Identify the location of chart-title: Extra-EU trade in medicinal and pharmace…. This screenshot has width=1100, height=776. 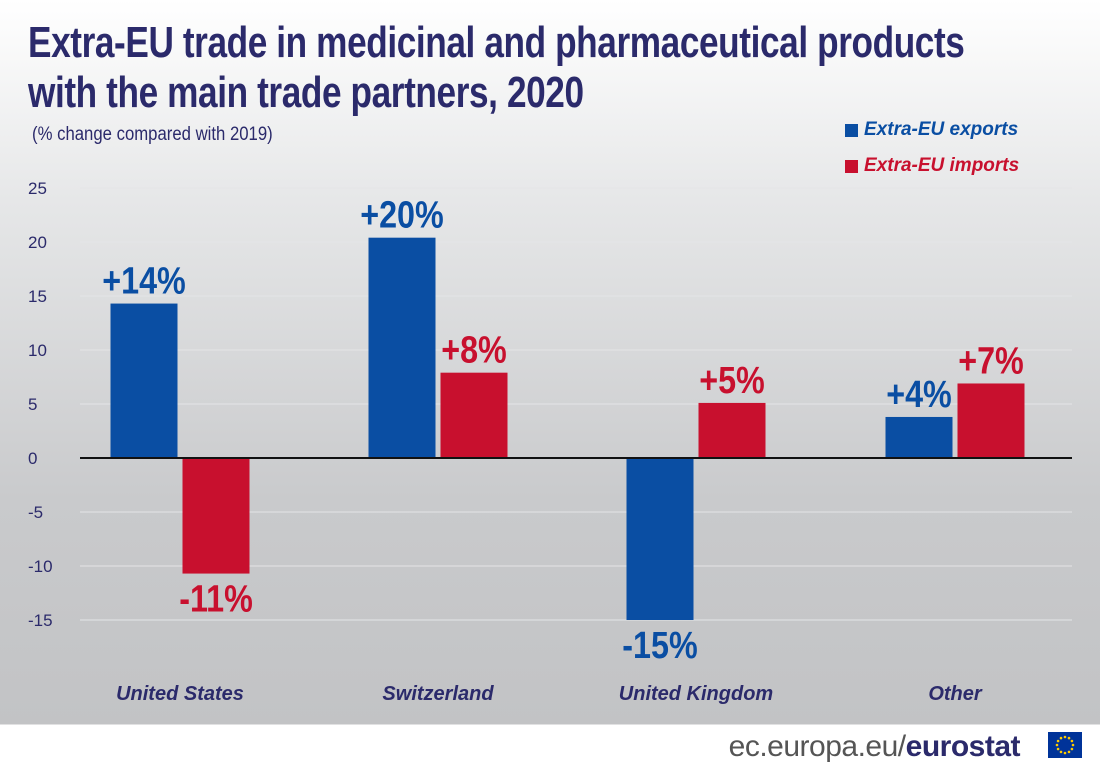
(496, 68).